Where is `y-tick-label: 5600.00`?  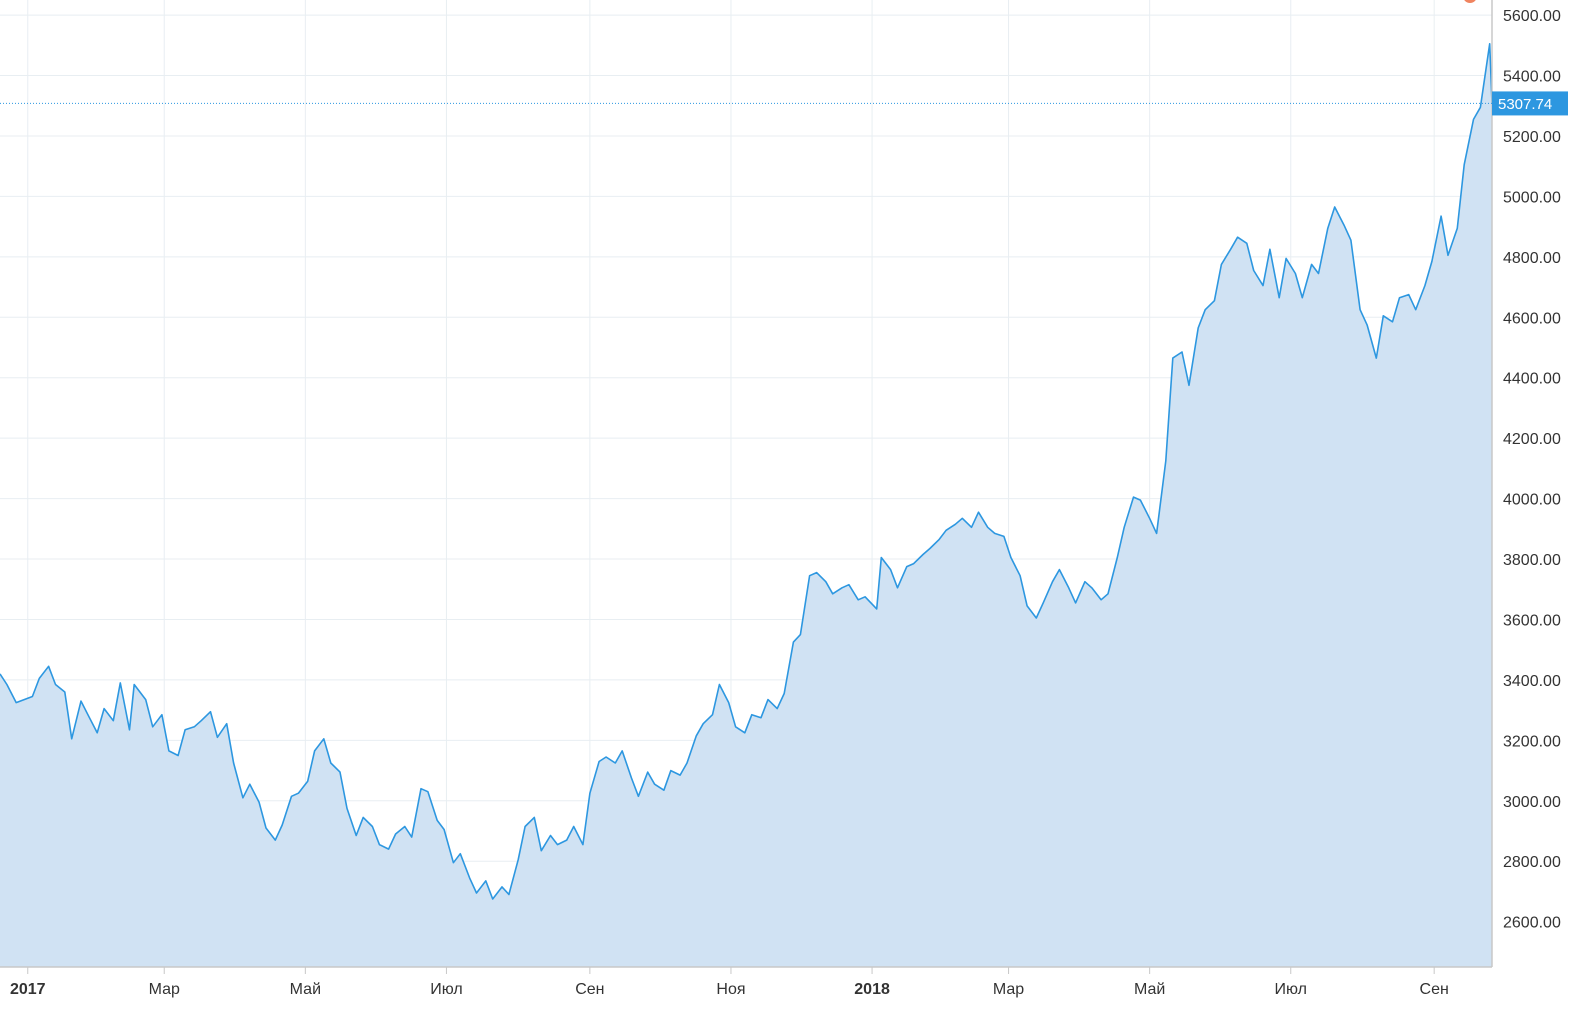 y-tick-label: 5600.00 is located at coordinates (1532, 16).